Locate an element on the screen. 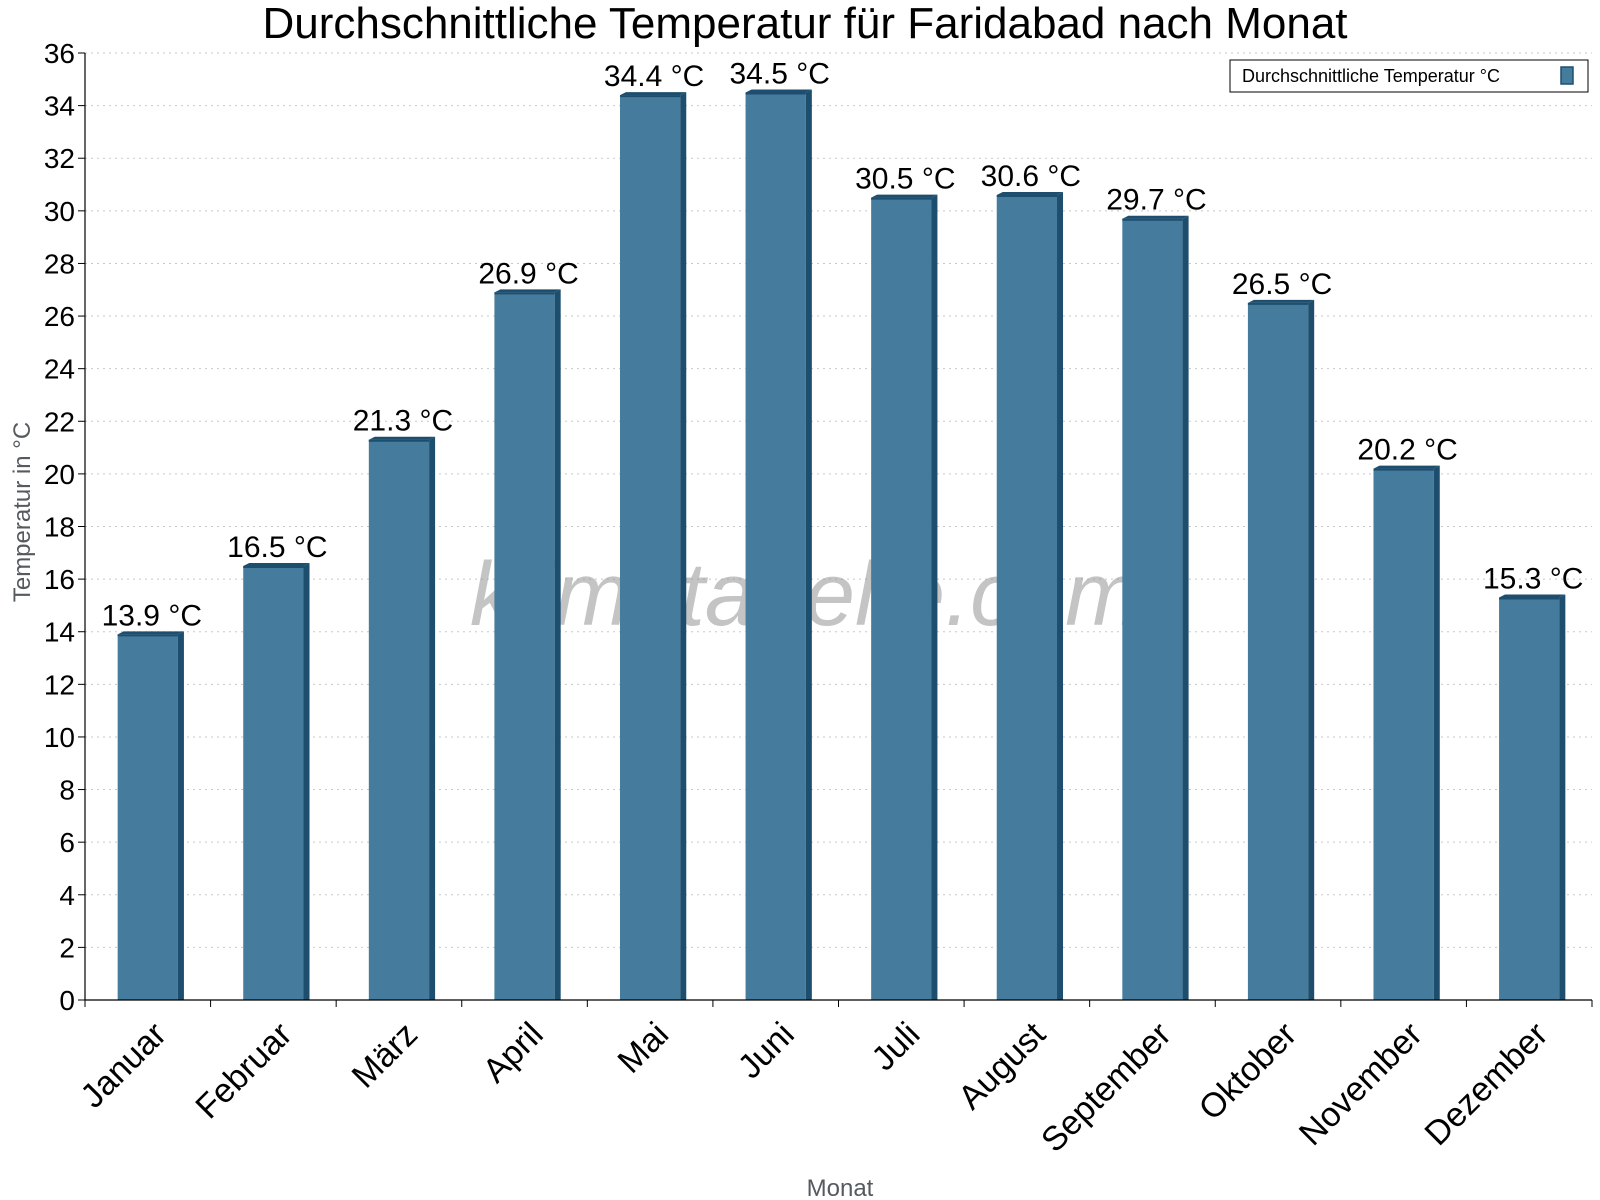 The height and width of the screenshot is (1200, 1600). x-tick-label: März is located at coordinates (385, 1055).